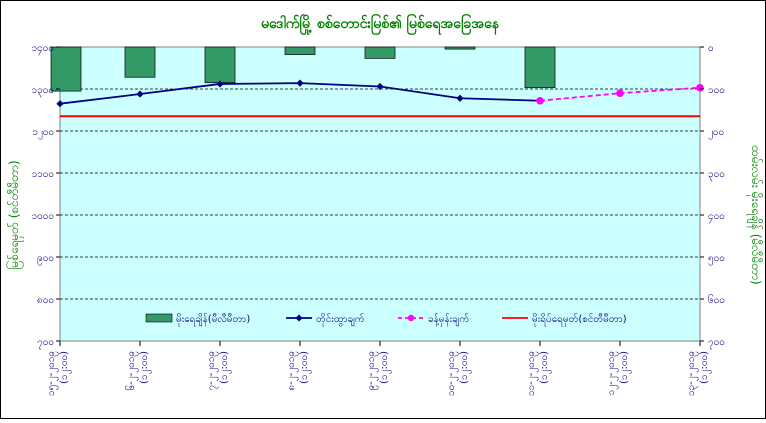 Image resolution: width=766 pixels, height=423 pixels. I want to click on y2-tick-label: ၀, so click(711, 48).